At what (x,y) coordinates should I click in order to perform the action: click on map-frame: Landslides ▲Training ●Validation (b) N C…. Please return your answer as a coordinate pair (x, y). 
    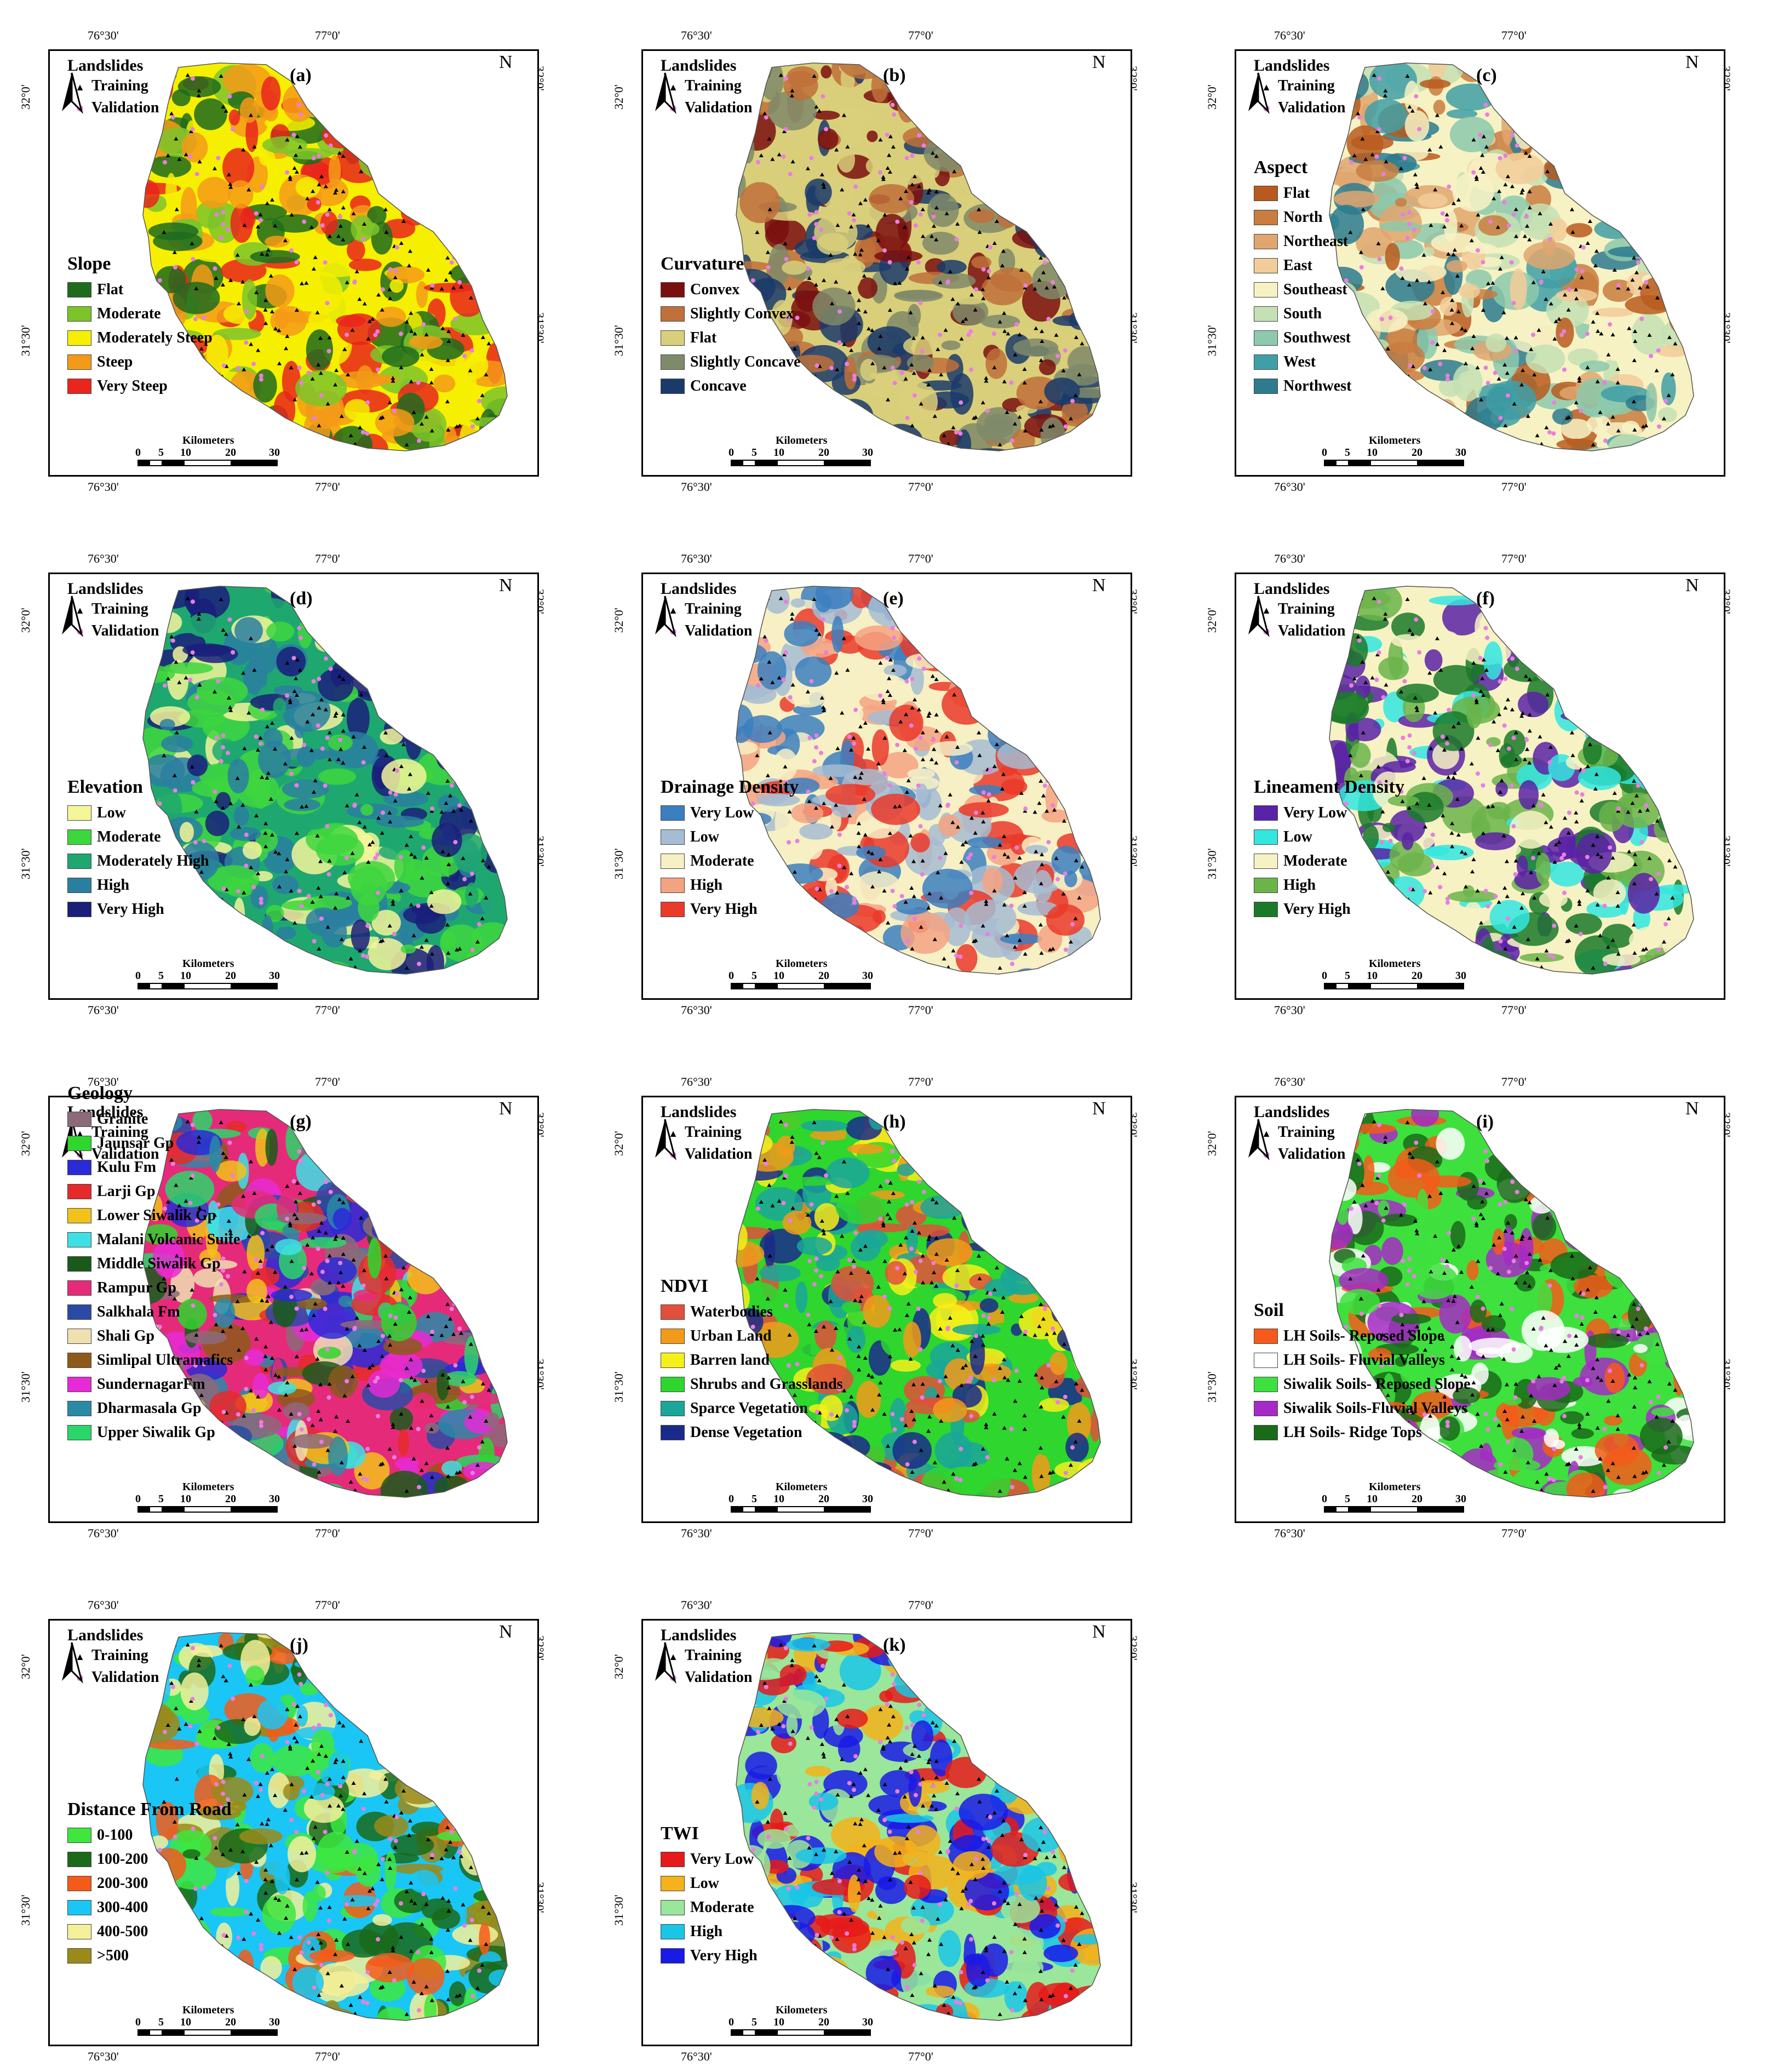
    Looking at the image, I should click on (887, 263).